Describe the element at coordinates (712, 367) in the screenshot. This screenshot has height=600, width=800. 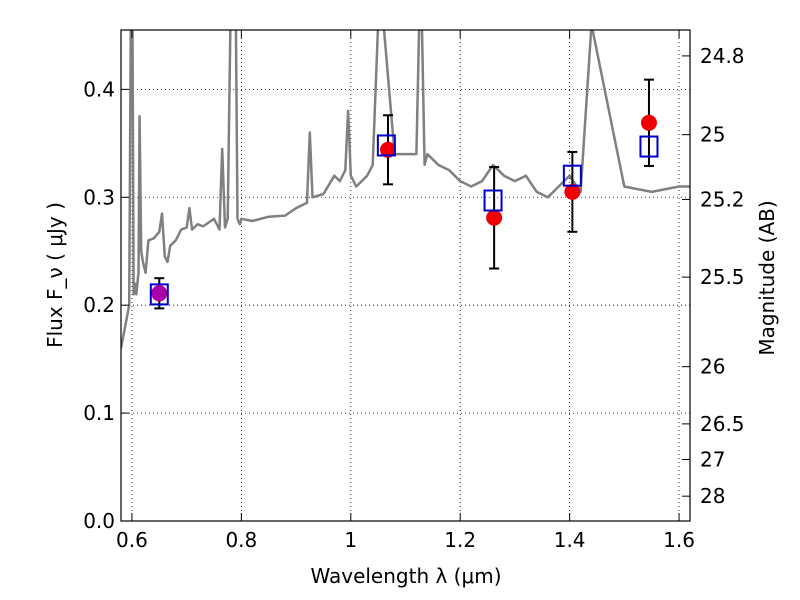
I see `magnitude-tick-label: 26` at that location.